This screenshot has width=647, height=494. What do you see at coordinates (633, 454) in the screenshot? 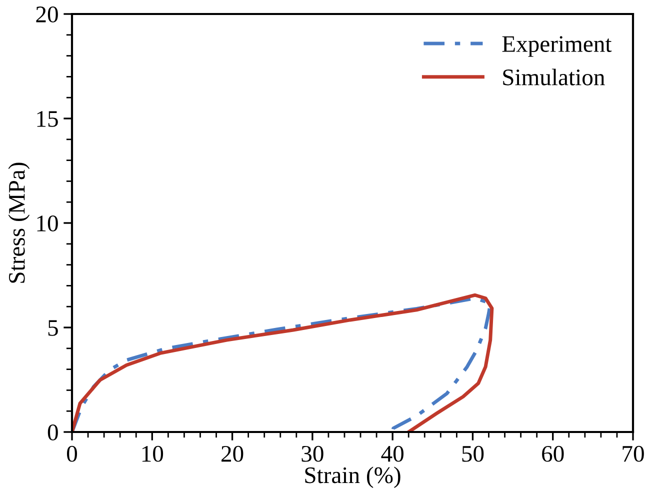
I see `x-tick-label: 70` at bounding box center [633, 454].